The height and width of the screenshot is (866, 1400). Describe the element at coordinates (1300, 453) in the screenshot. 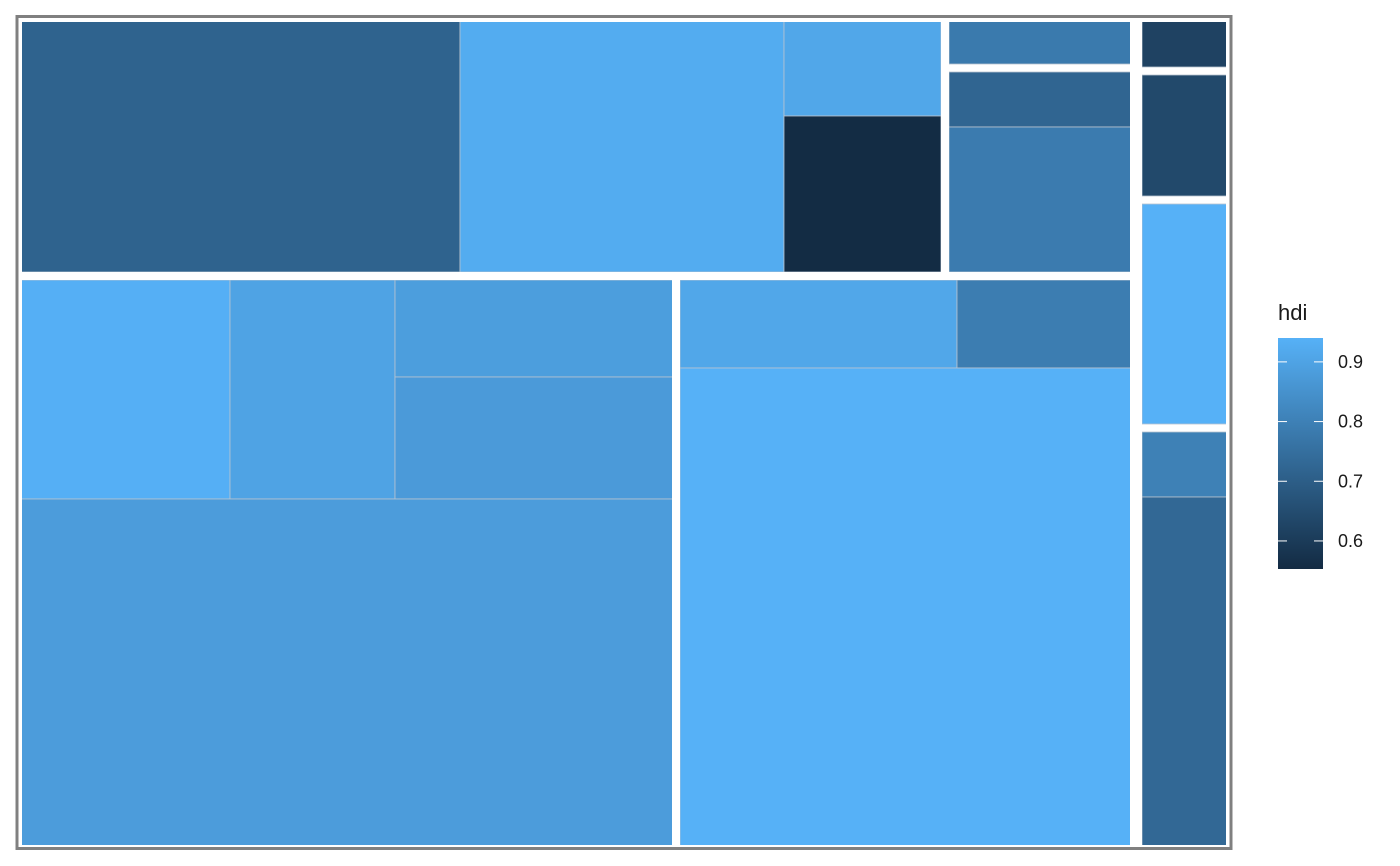

I see `legend-colorbar` at that location.